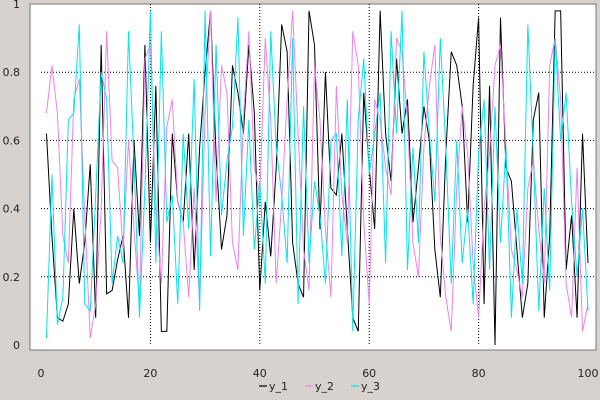 The height and width of the screenshot is (400, 600). What do you see at coordinates (260, 373) in the screenshot?
I see `x-tick-label: 40` at bounding box center [260, 373].